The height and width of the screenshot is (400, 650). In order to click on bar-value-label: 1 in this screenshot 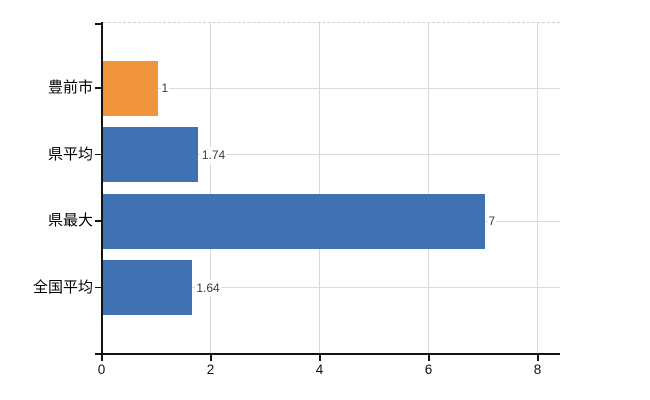, I will do `click(165, 88)`.